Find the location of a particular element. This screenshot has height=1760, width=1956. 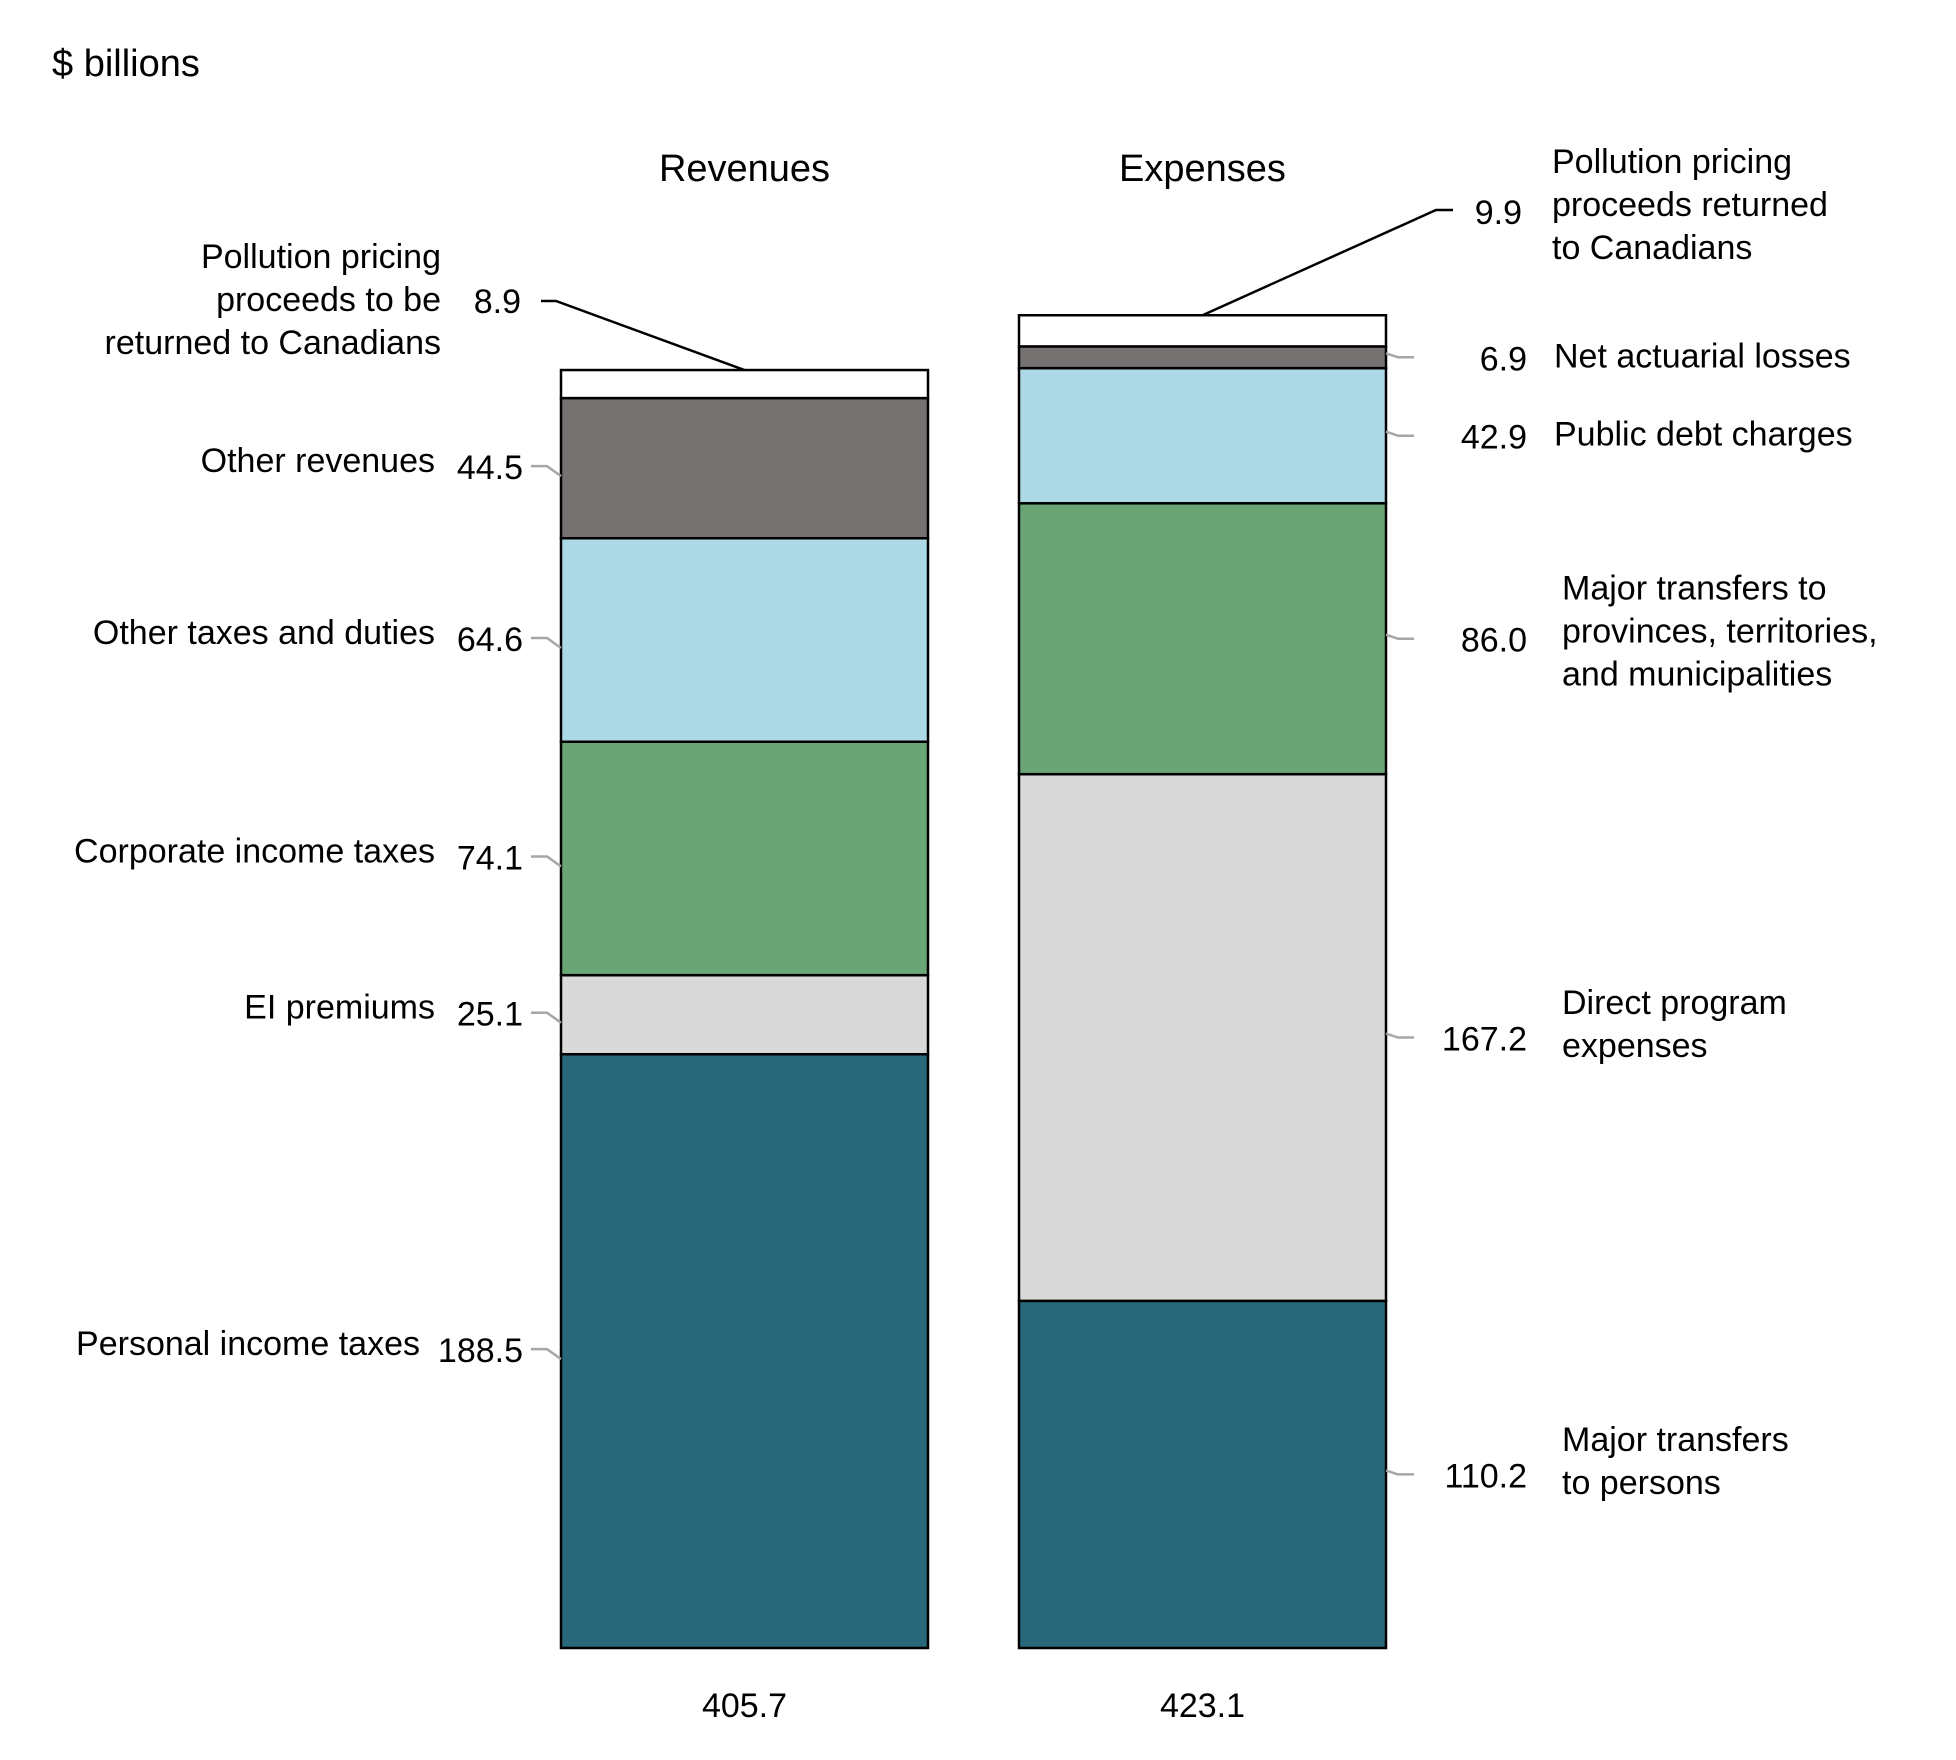

value-label-expenses-4: 6.9 is located at coordinates (1503, 359).